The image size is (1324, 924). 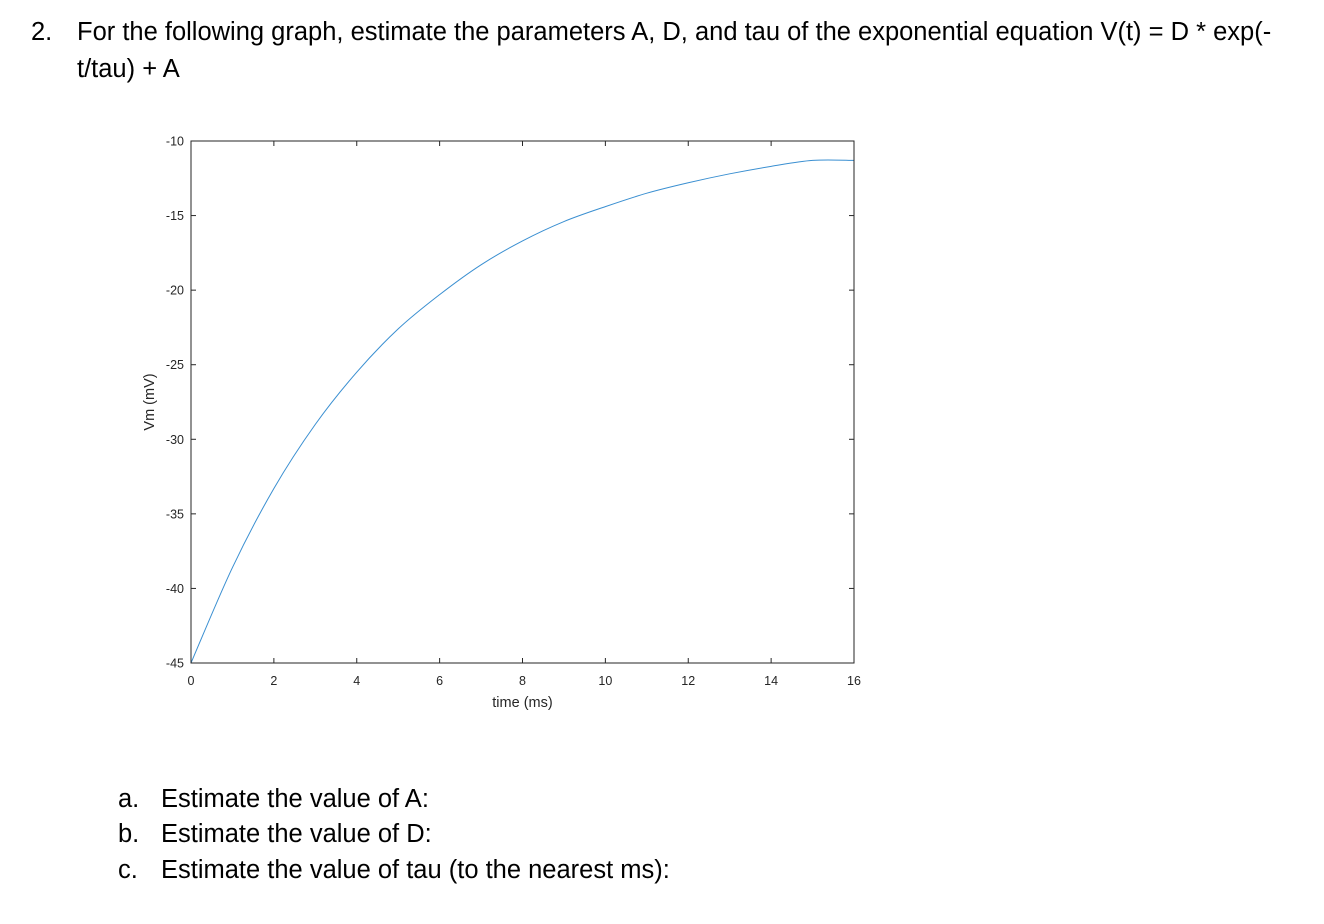 What do you see at coordinates (771, 681) in the screenshot?
I see `x-tick-label: 14` at bounding box center [771, 681].